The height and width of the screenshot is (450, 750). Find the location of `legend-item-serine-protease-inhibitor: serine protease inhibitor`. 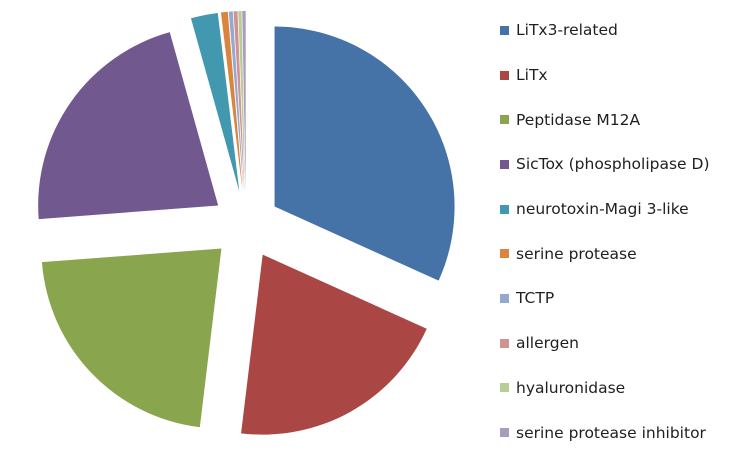

legend-item-serine-protease-inhibitor: serine protease inhibitor is located at coordinates (622, 430).